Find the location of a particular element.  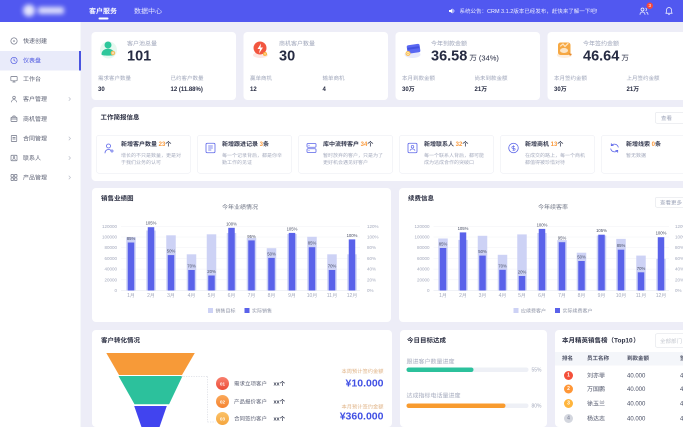

svg-text: 02 is located at coordinates (223, 401).